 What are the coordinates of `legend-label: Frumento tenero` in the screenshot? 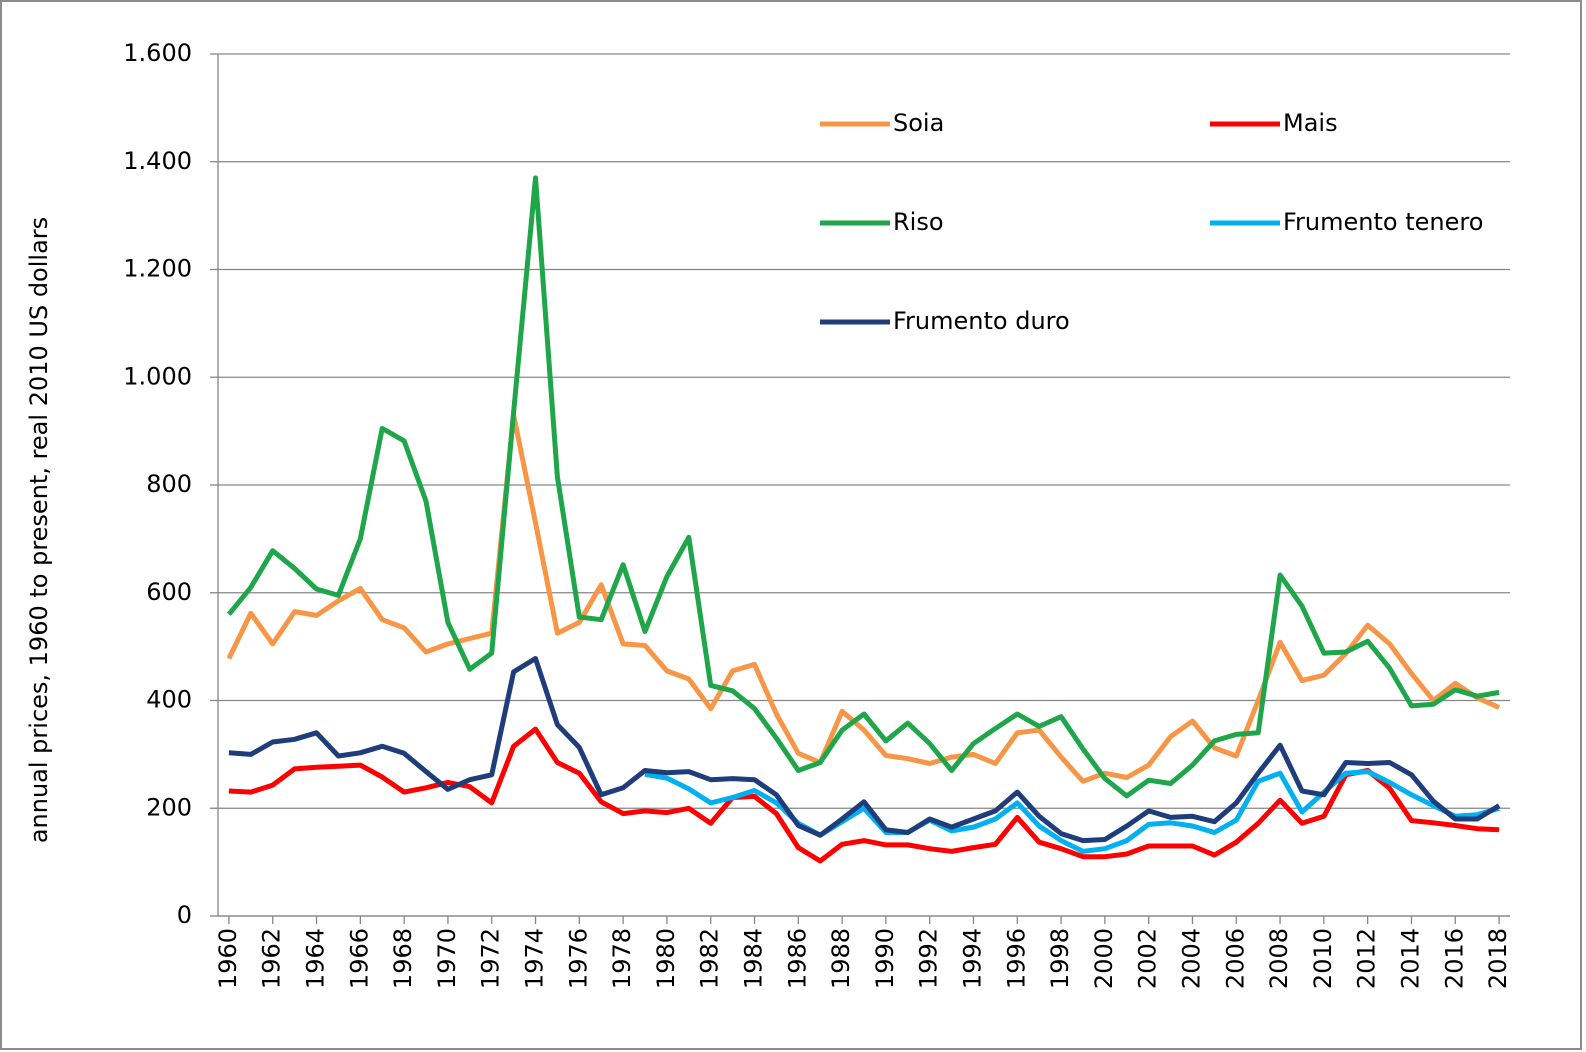 It's located at (1383, 222).